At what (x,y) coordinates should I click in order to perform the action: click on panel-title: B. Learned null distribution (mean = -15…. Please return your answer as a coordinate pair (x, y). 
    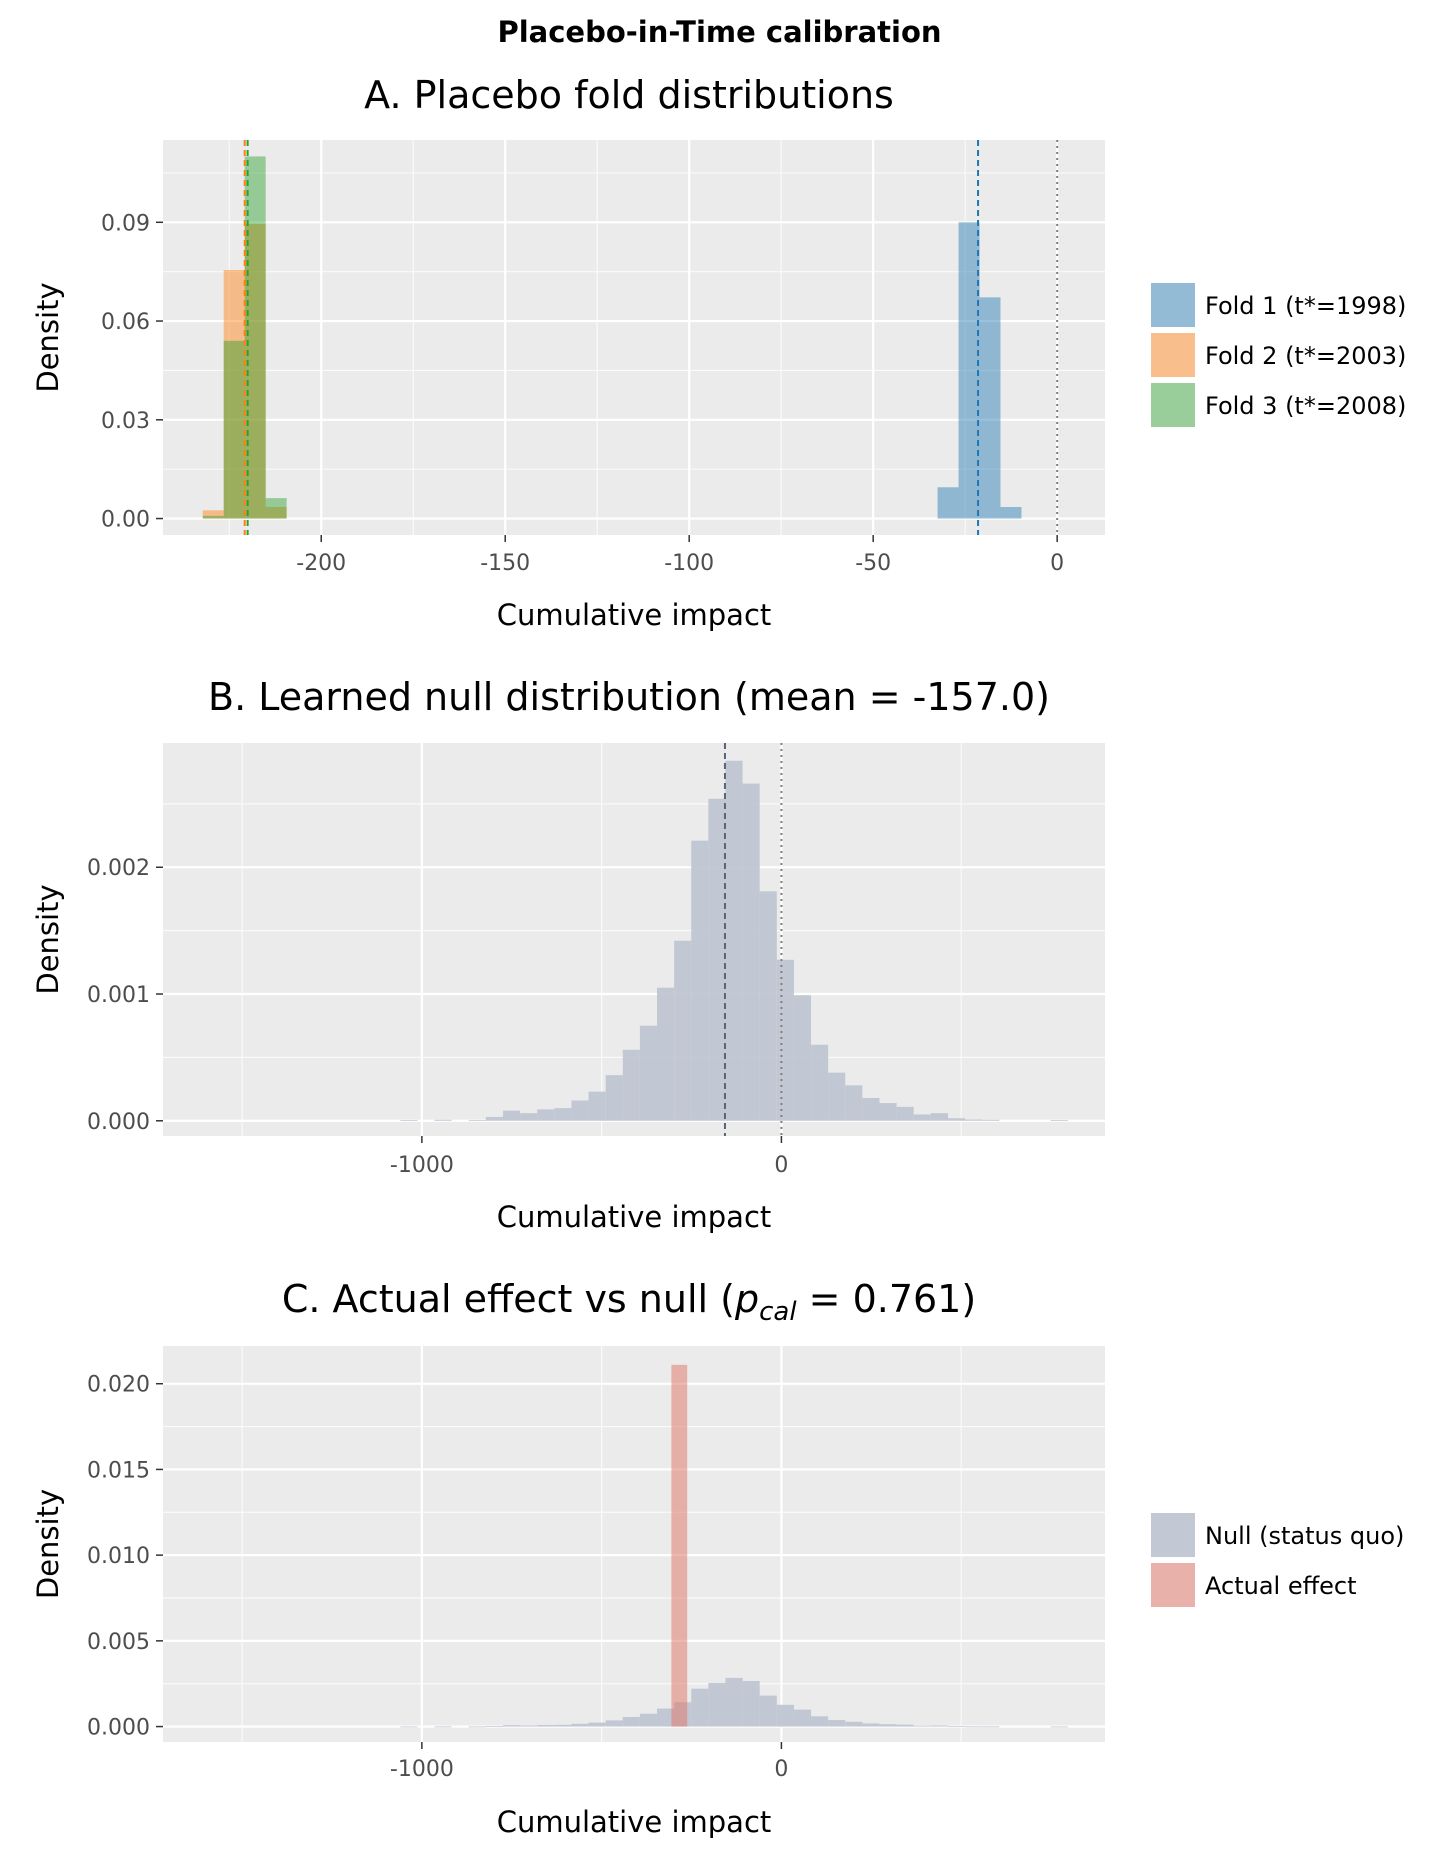
    Looking at the image, I should click on (629, 697).